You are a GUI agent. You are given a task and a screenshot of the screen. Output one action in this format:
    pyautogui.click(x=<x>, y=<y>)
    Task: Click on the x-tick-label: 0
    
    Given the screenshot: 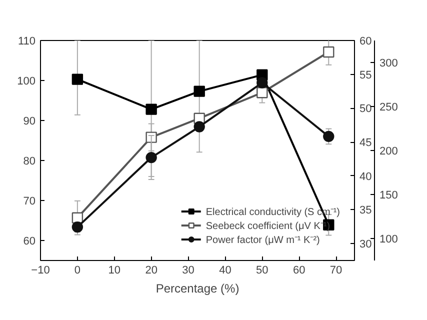 What is the action you would take?
    pyautogui.click(x=77, y=270)
    